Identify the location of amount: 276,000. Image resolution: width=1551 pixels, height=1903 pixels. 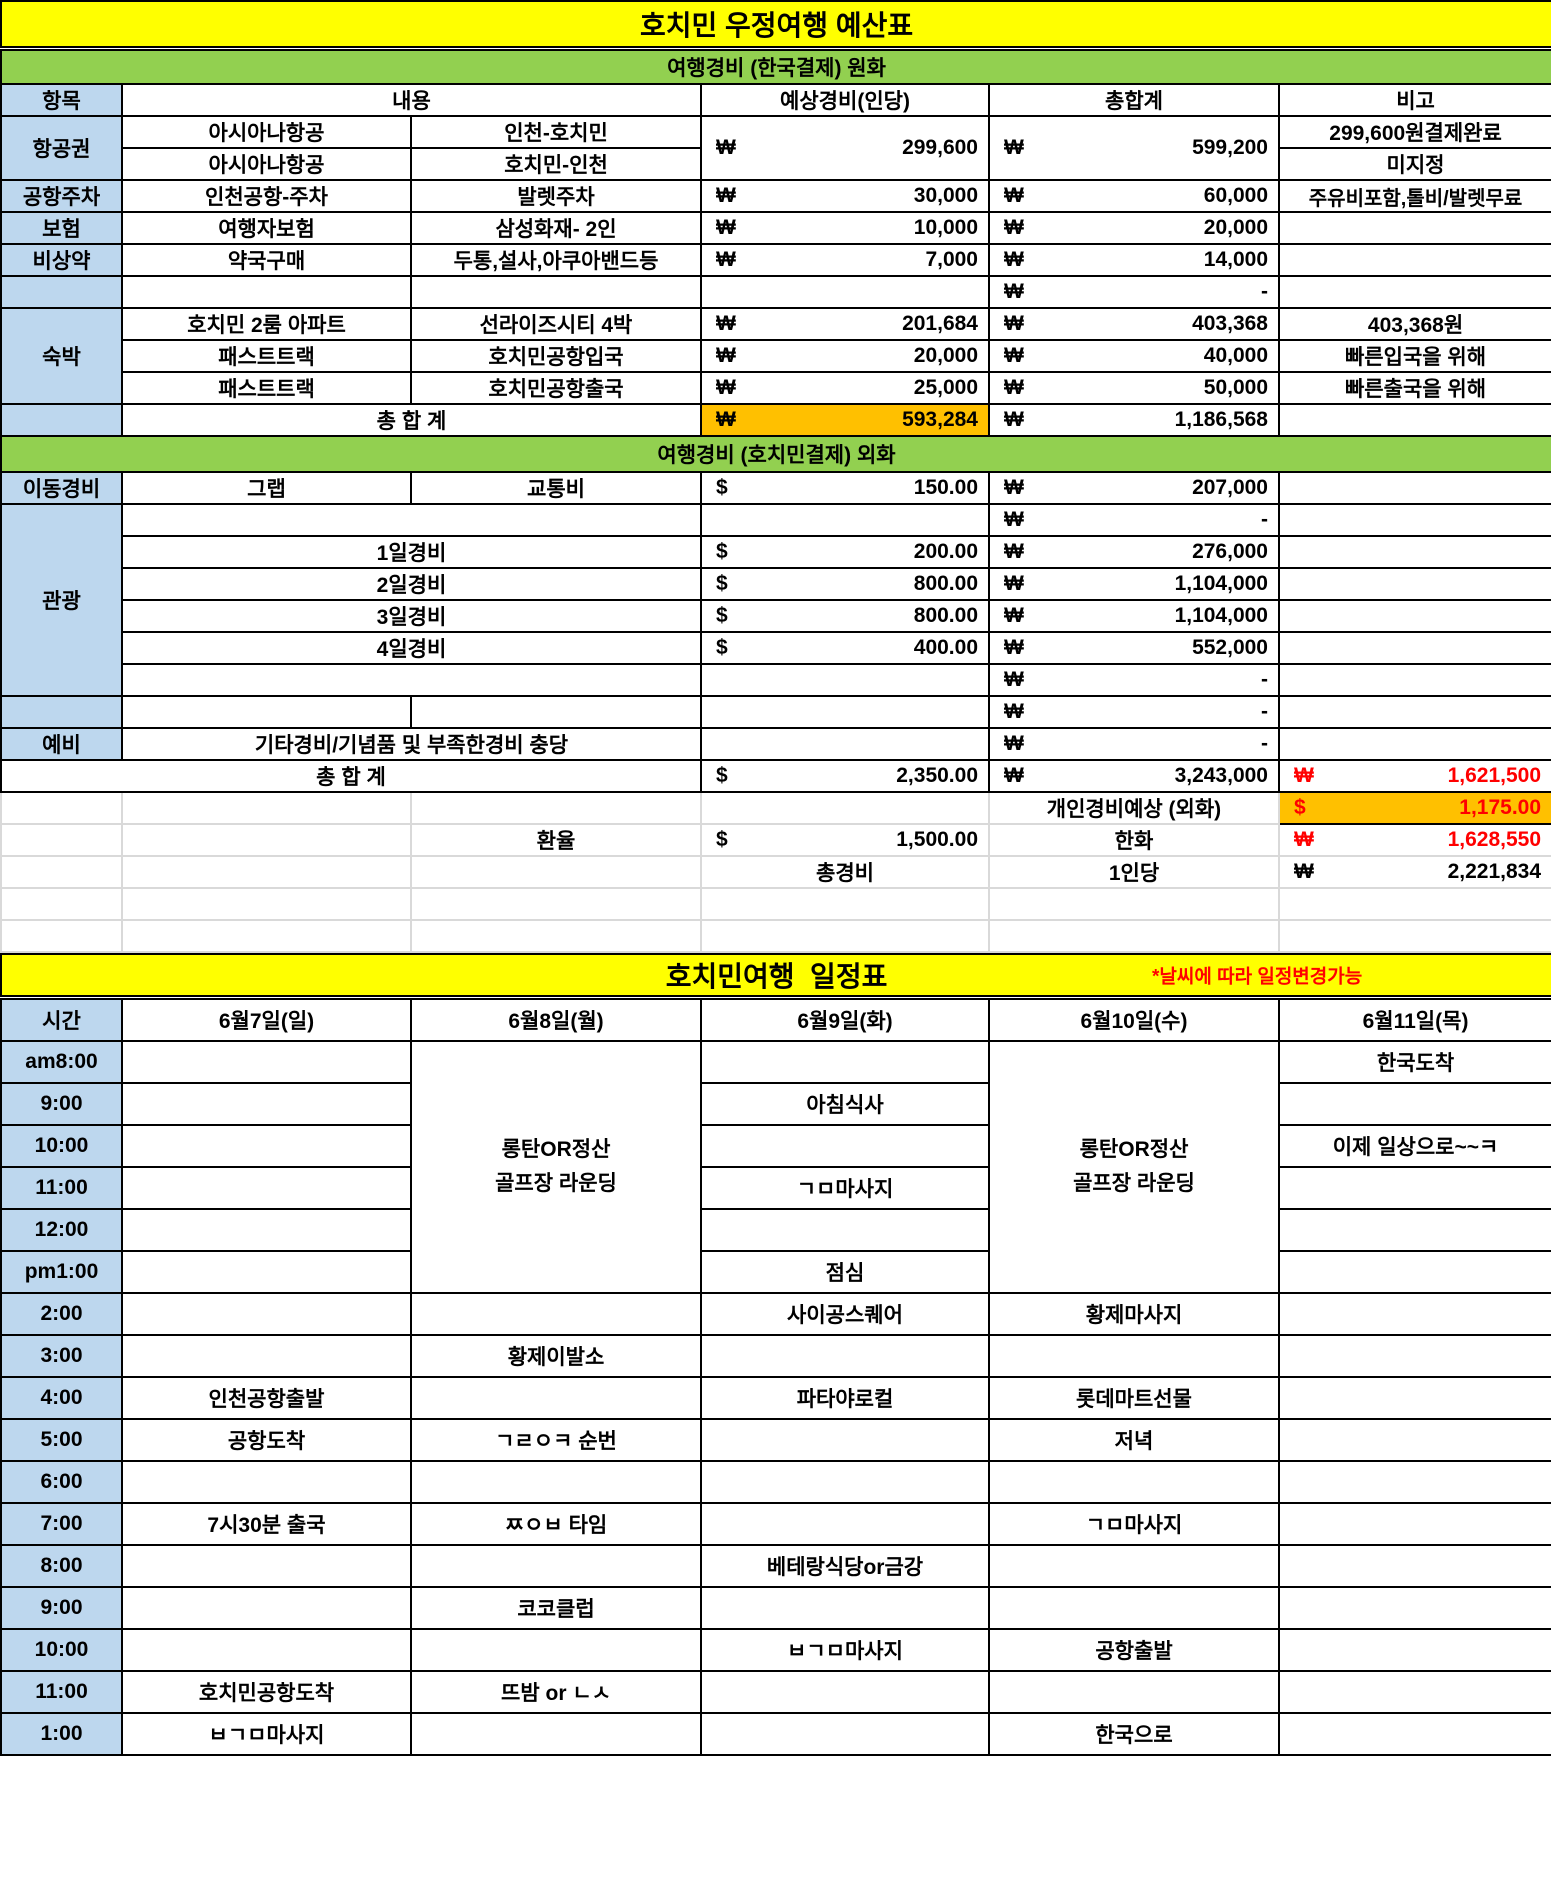
(1230, 551).